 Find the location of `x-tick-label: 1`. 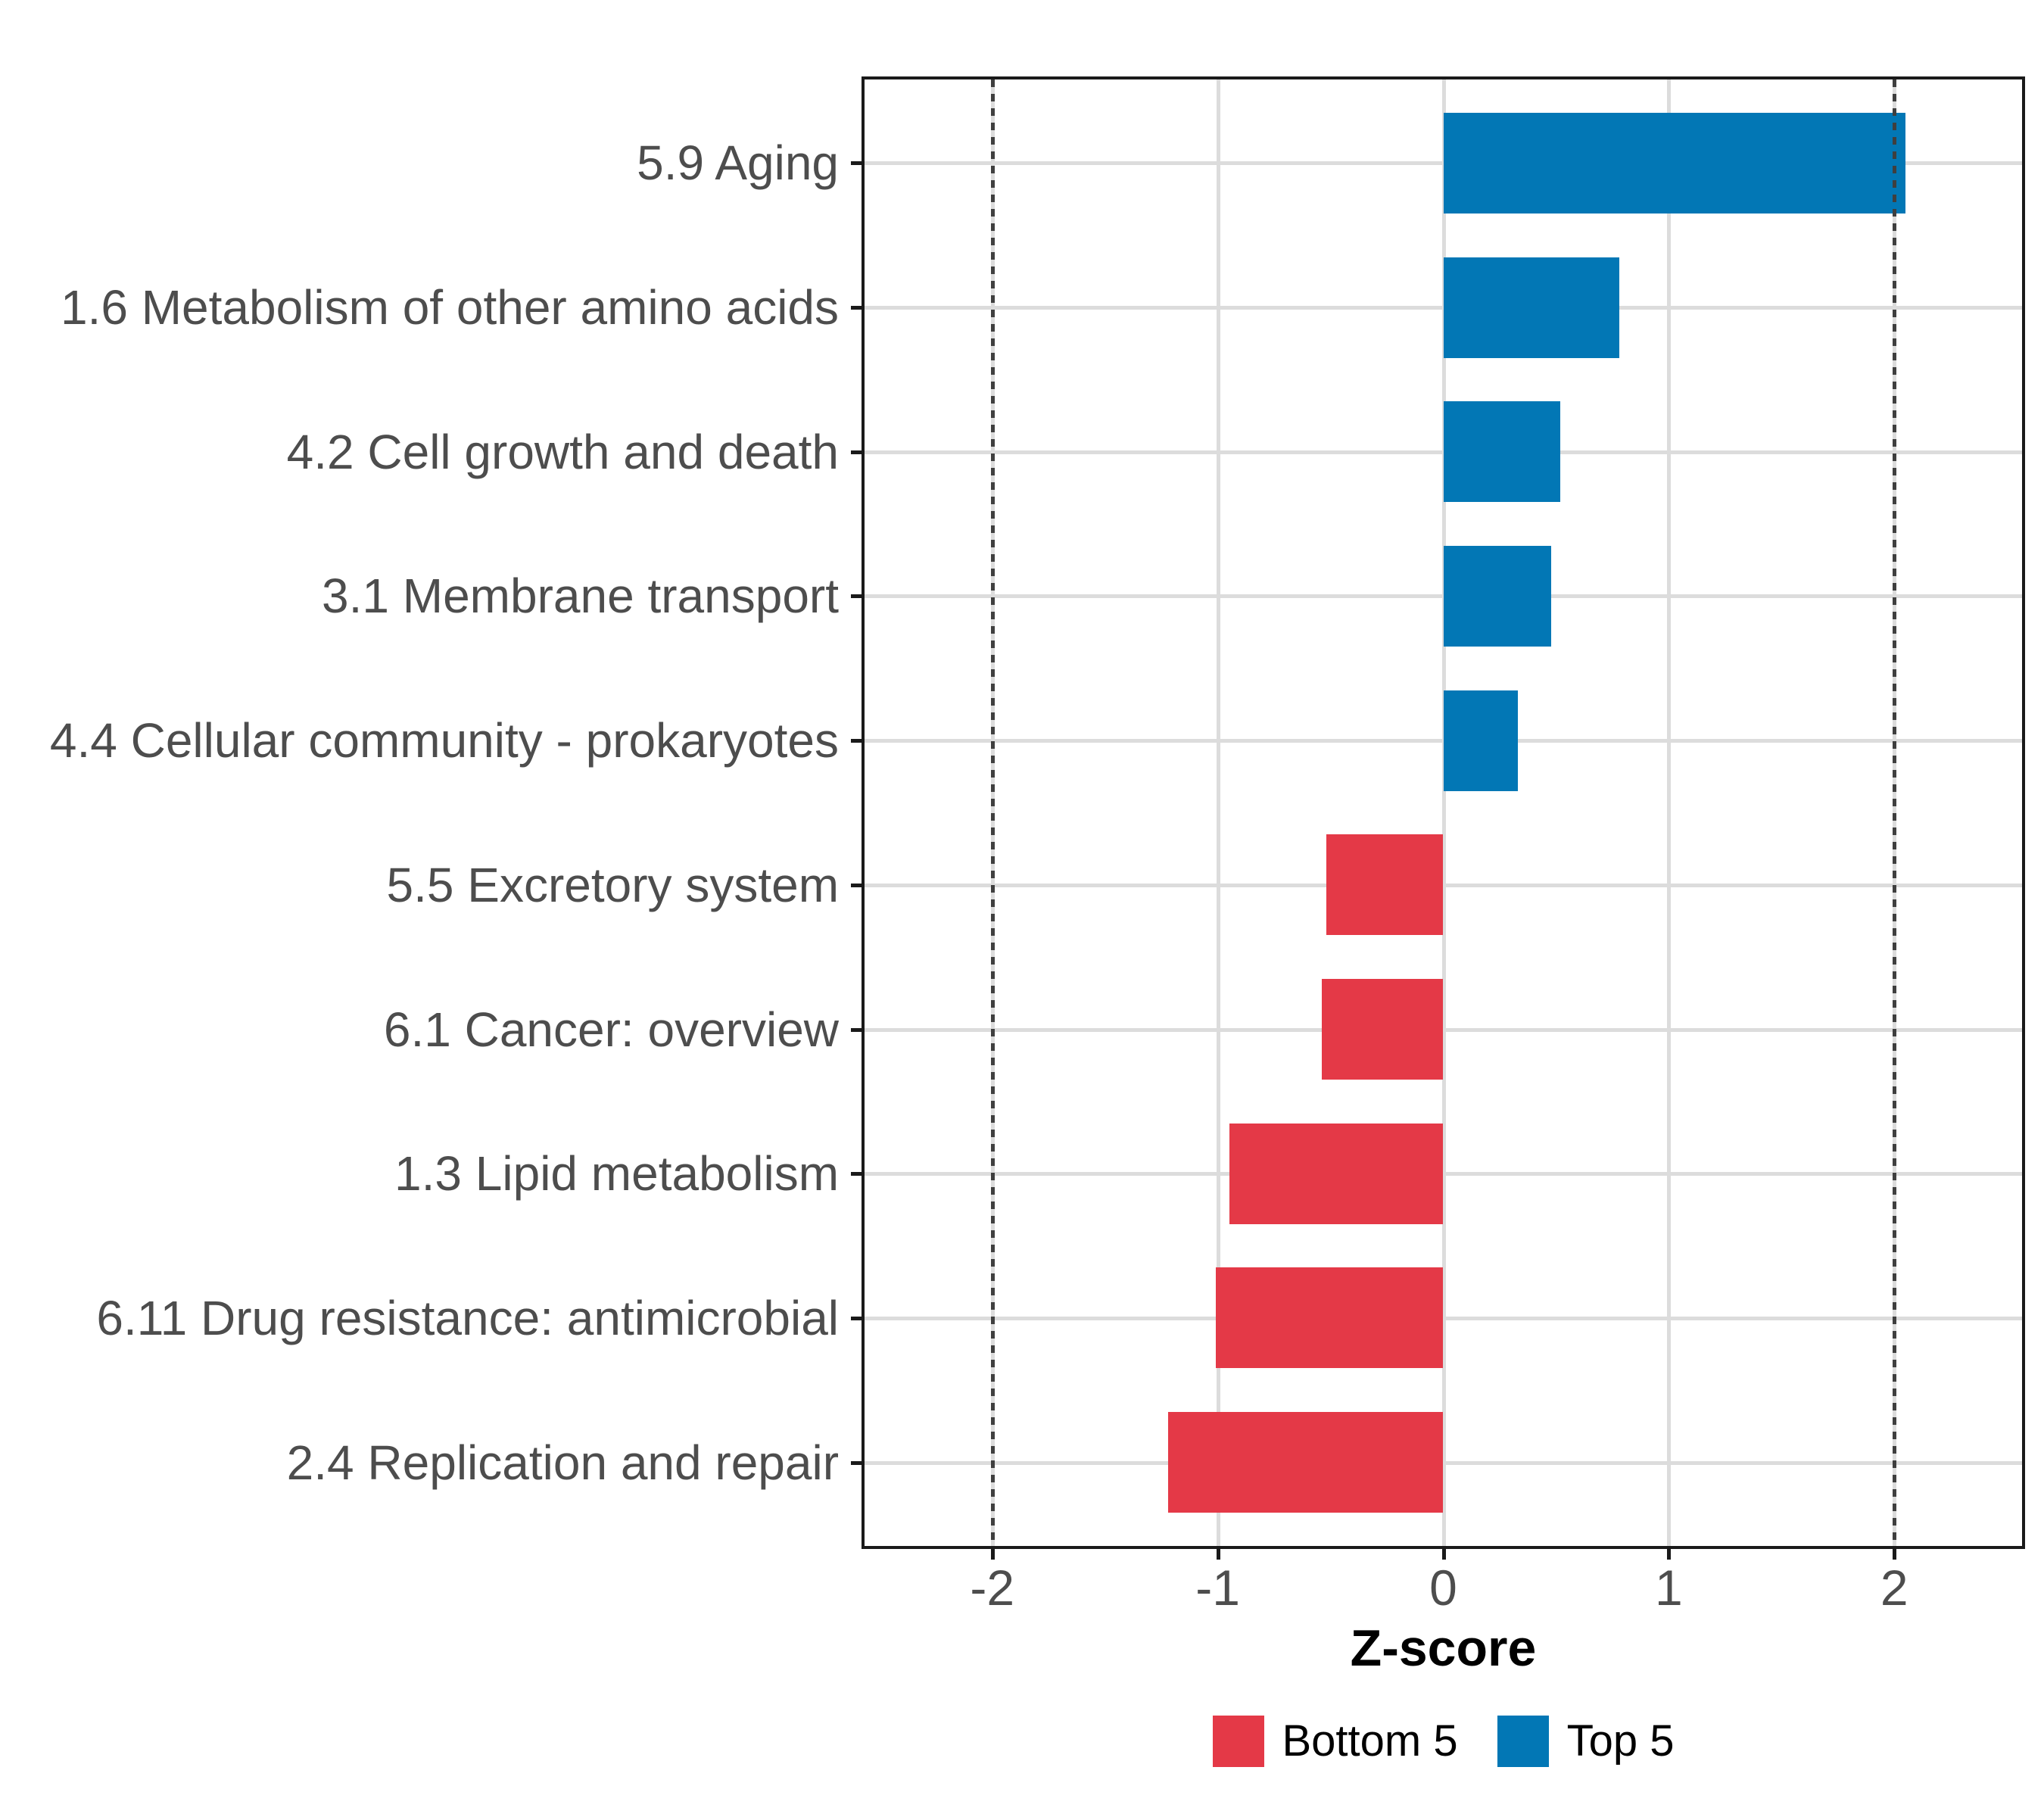

x-tick-label: 1 is located at coordinates (1669, 1588).